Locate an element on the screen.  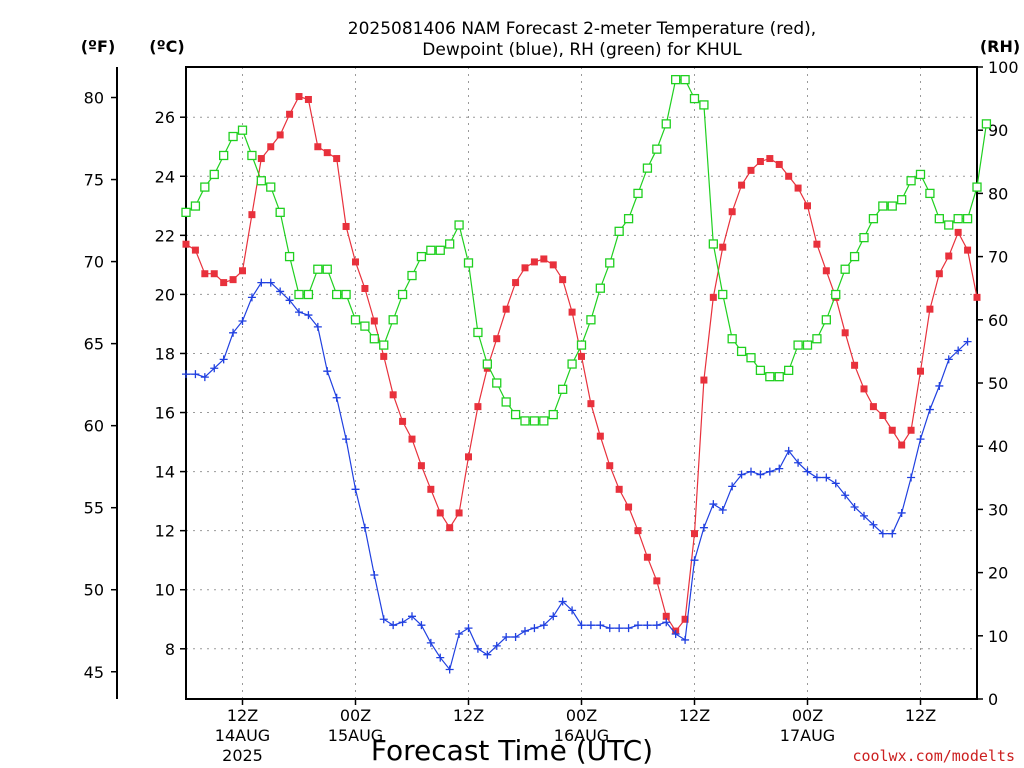
rh-tick-label: 80 is located at coordinates (998, 193).